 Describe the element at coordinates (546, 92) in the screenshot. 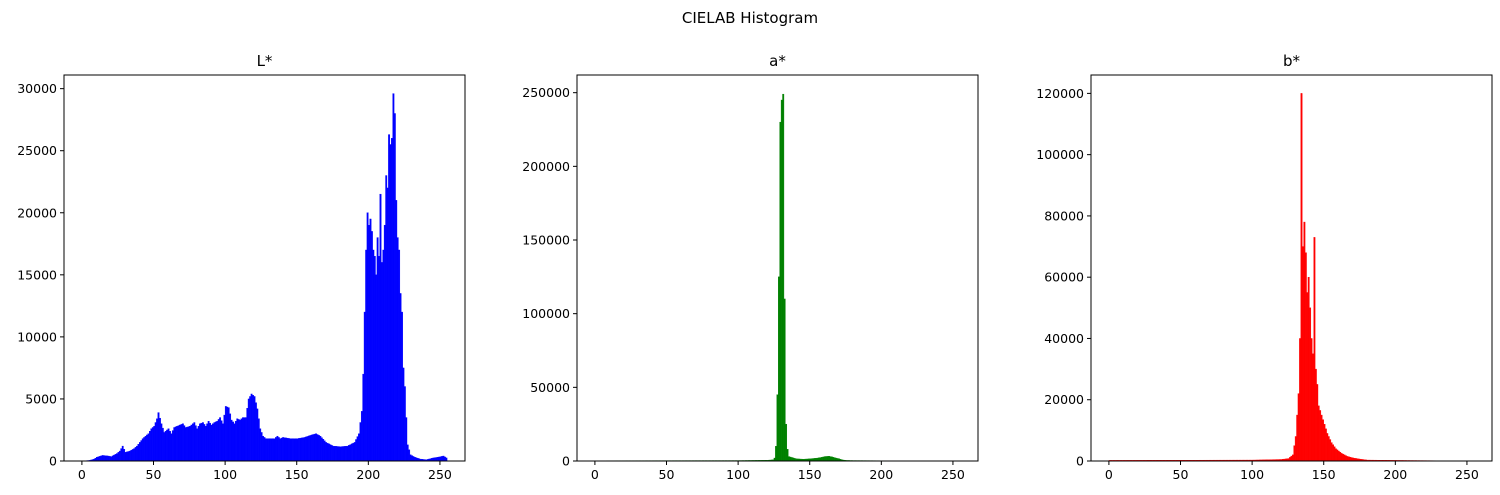

I see `y-tick-label: 250000` at that location.